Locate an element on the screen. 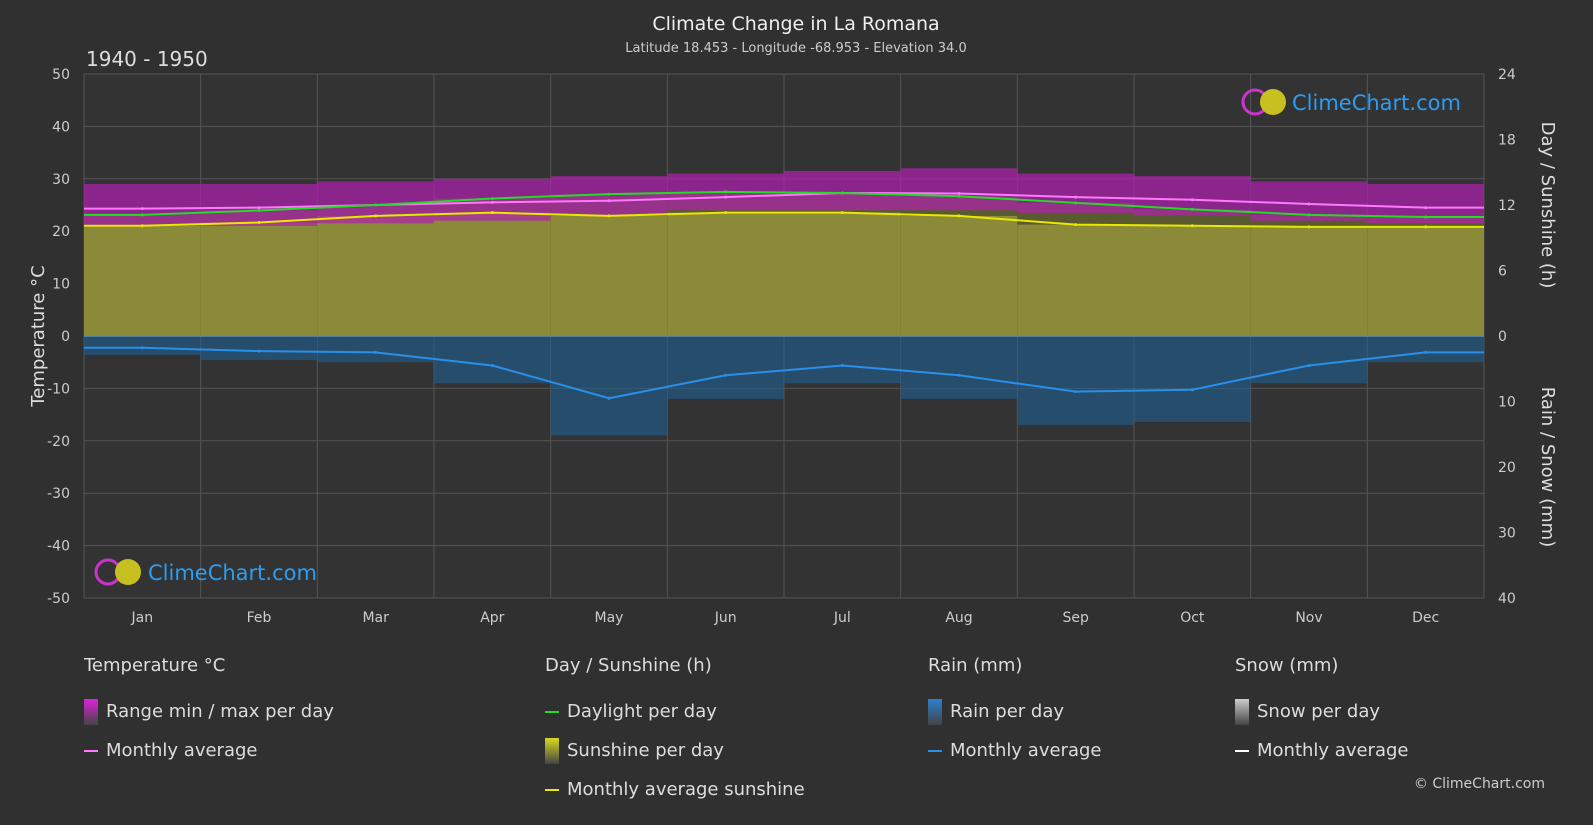 The width and height of the screenshot is (1593, 825). left-tick-label: -40 is located at coordinates (58, 547).